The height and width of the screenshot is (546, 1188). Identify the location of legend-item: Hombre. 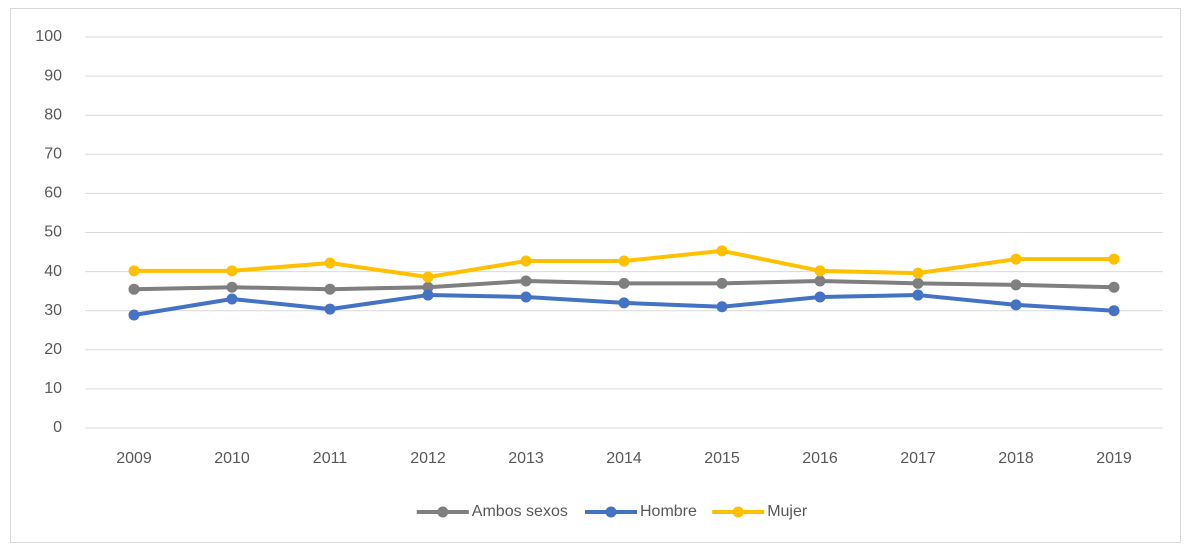
(641, 511).